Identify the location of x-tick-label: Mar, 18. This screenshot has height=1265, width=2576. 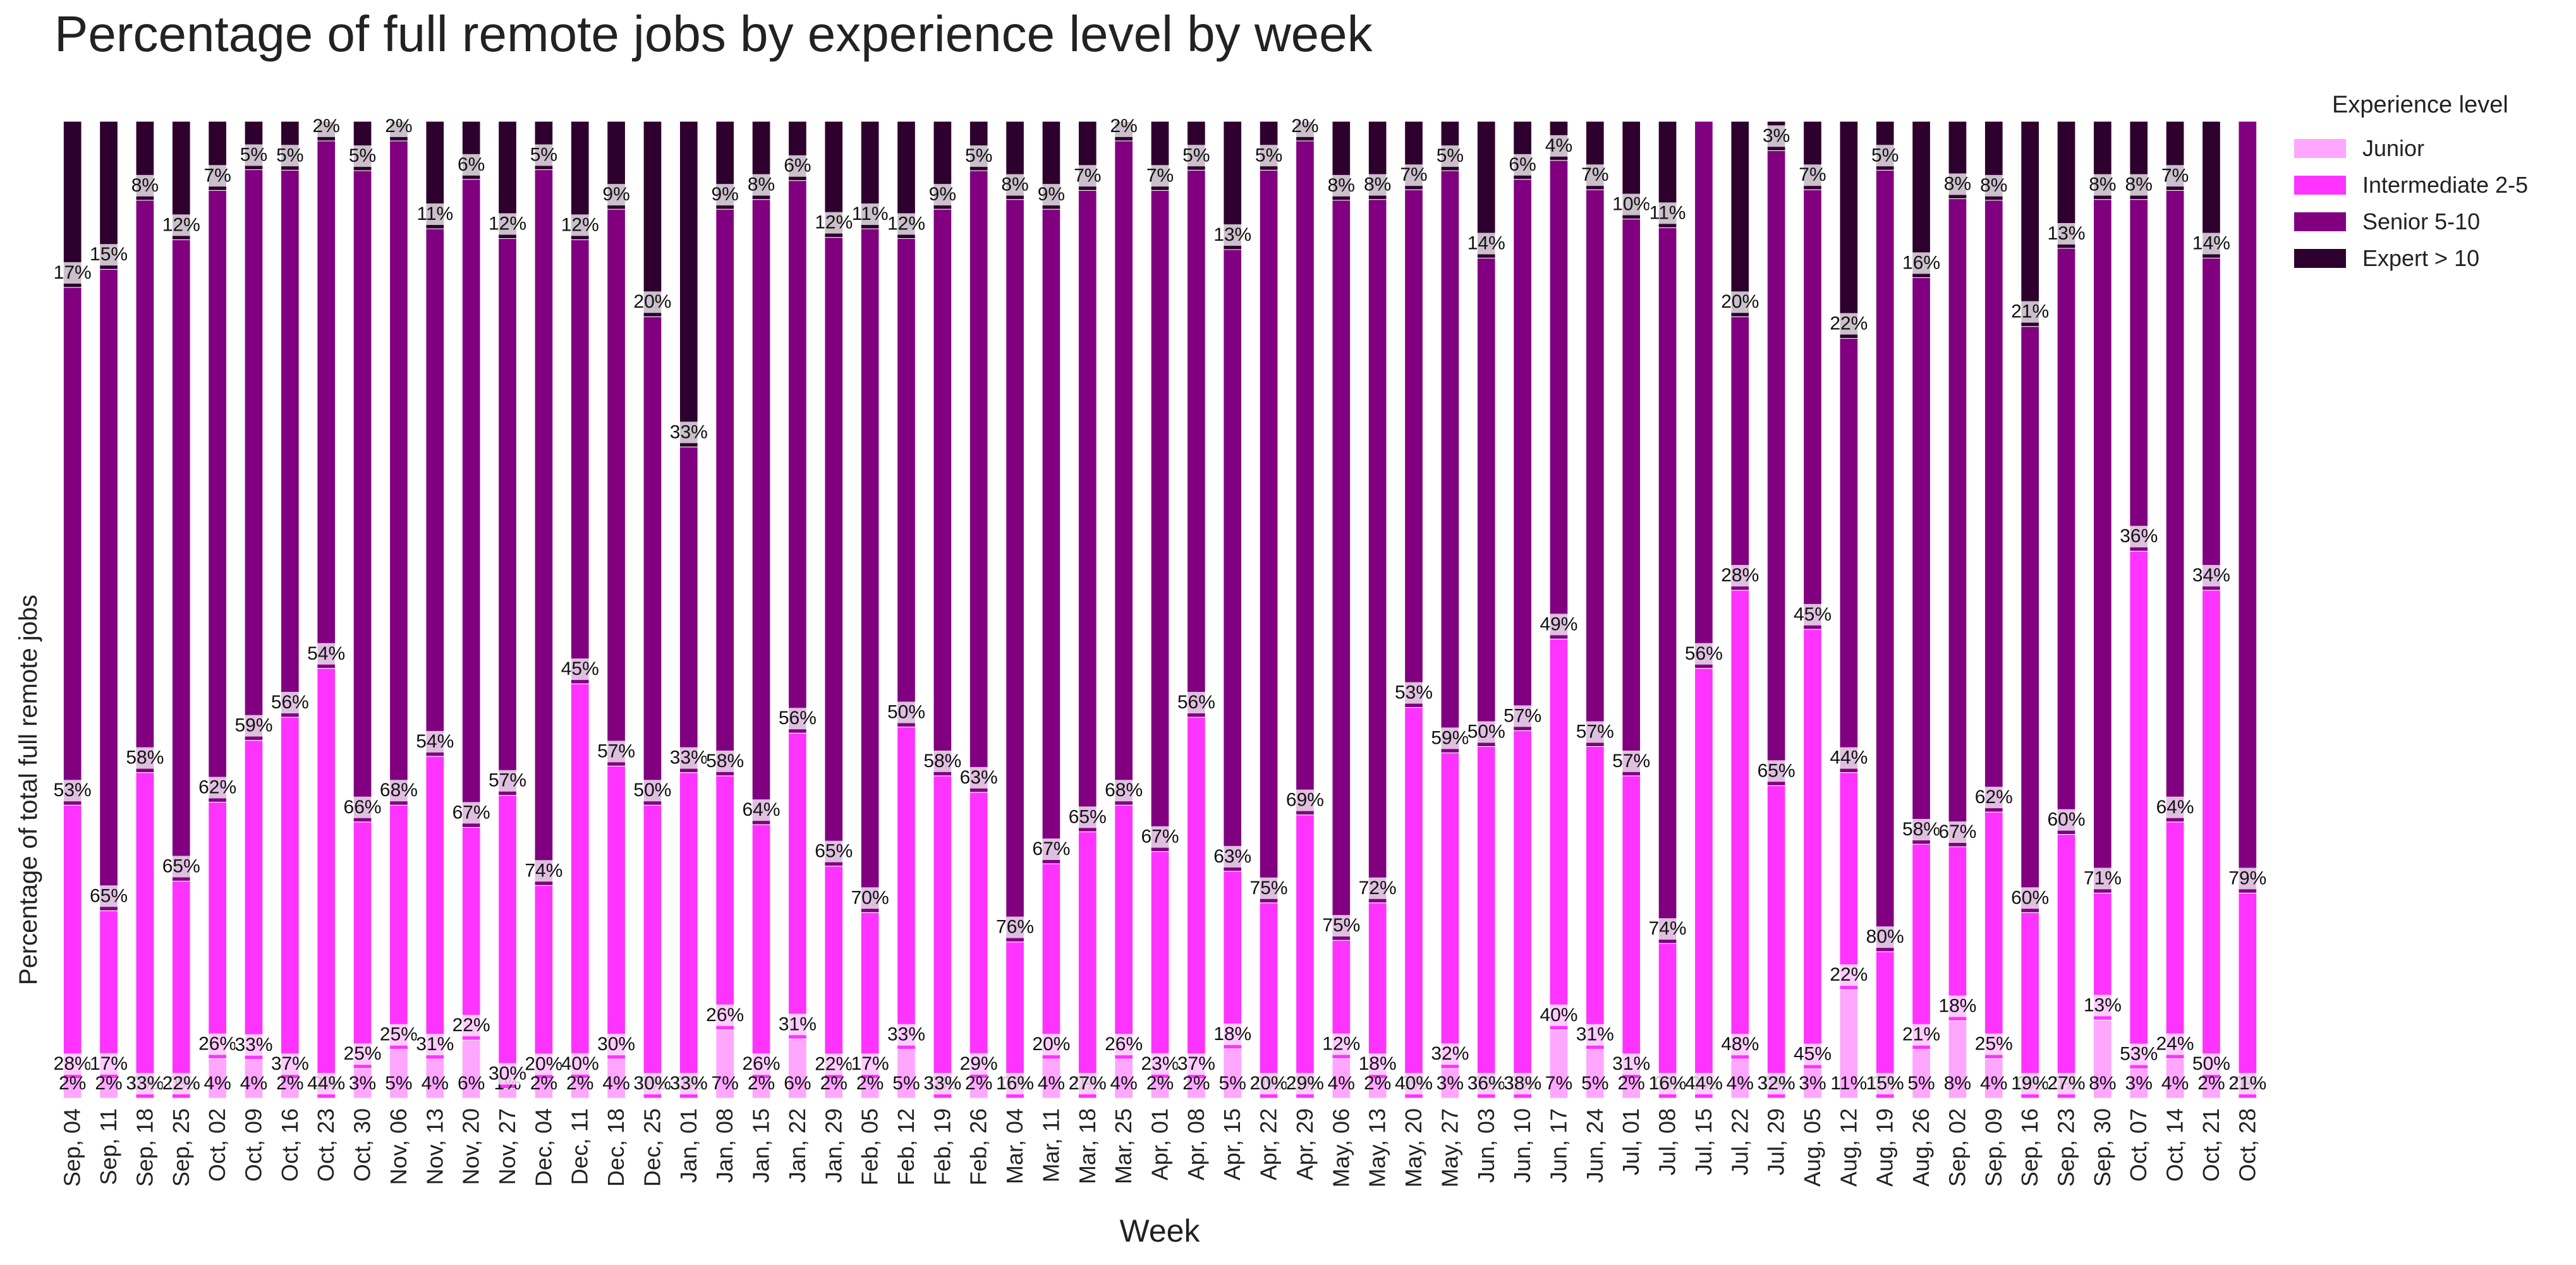
(1087, 1146).